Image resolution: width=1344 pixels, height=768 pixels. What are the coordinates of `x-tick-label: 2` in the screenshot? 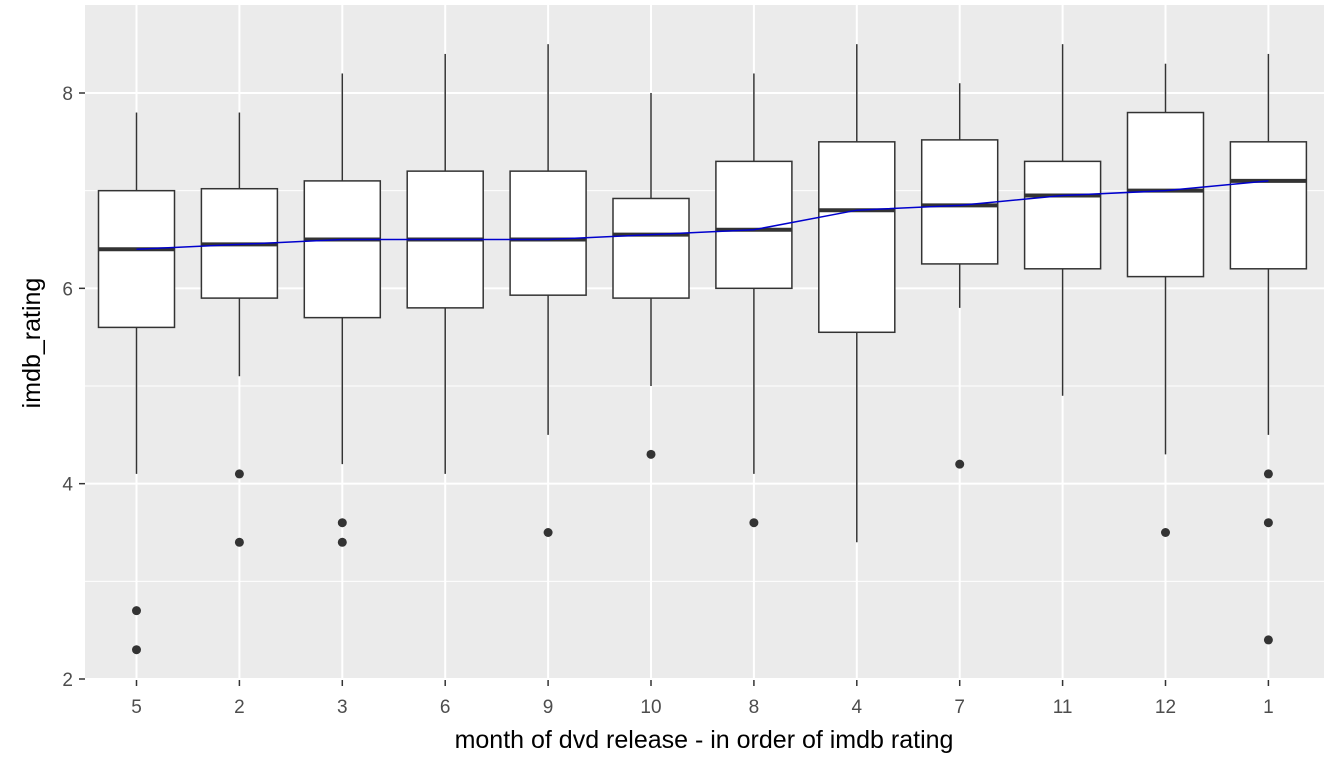 It's located at (239, 707).